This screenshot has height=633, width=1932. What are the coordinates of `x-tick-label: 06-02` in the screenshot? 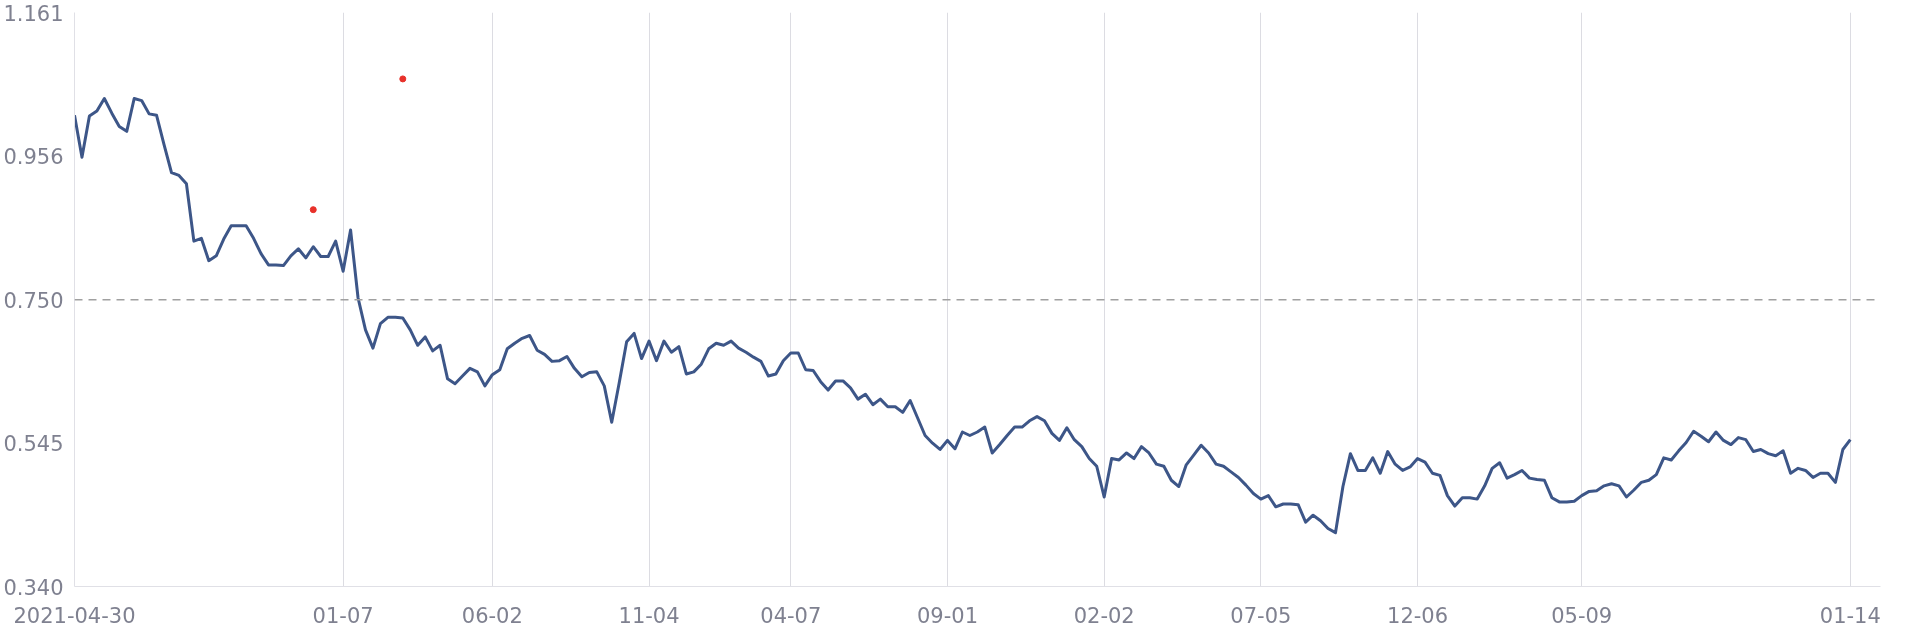 It's located at (492, 615).